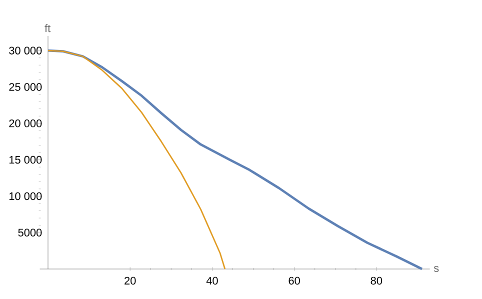 The height and width of the screenshot is (299, 482). I want to click on x-tick-label: 80, so click(376, 280).